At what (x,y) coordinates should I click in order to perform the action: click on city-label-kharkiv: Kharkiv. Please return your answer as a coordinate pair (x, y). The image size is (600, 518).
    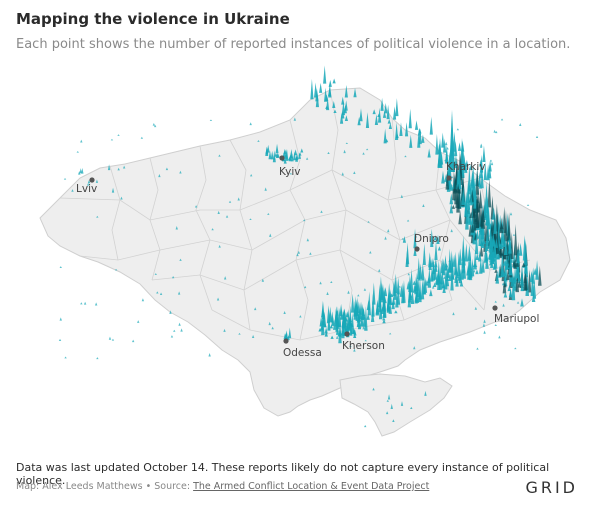
    Looking at the image, I should click on (466, 167).